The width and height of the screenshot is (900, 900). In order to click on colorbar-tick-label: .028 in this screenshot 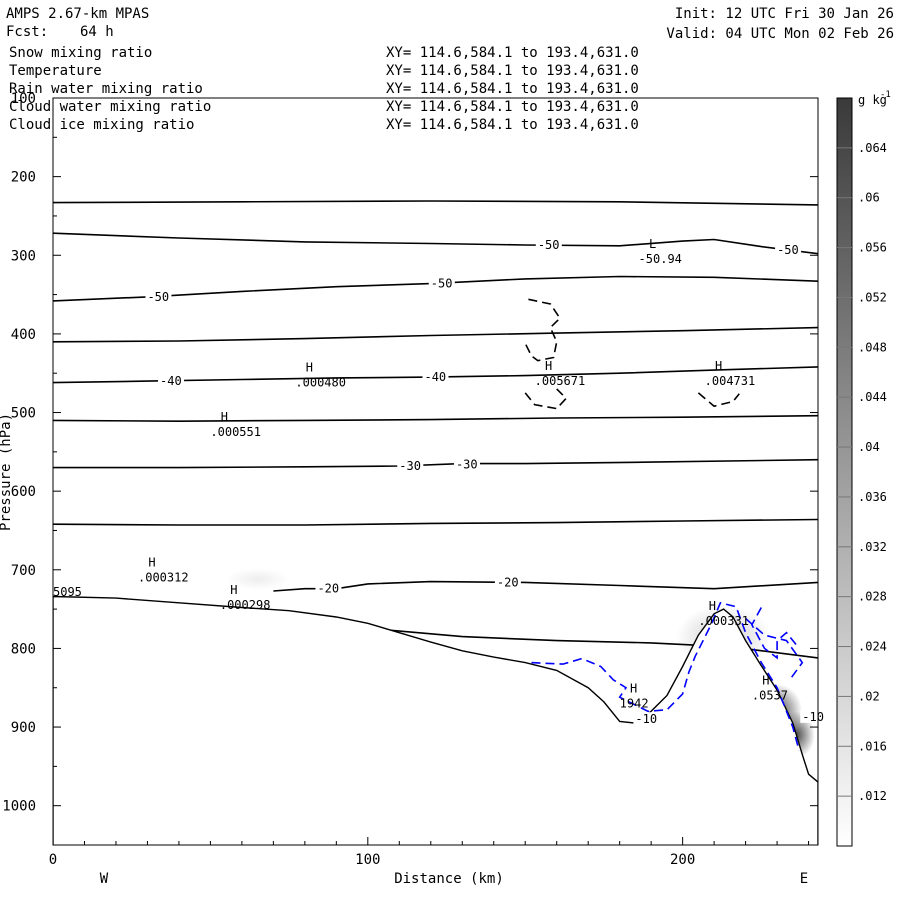, I will do `click(872, 597)`.